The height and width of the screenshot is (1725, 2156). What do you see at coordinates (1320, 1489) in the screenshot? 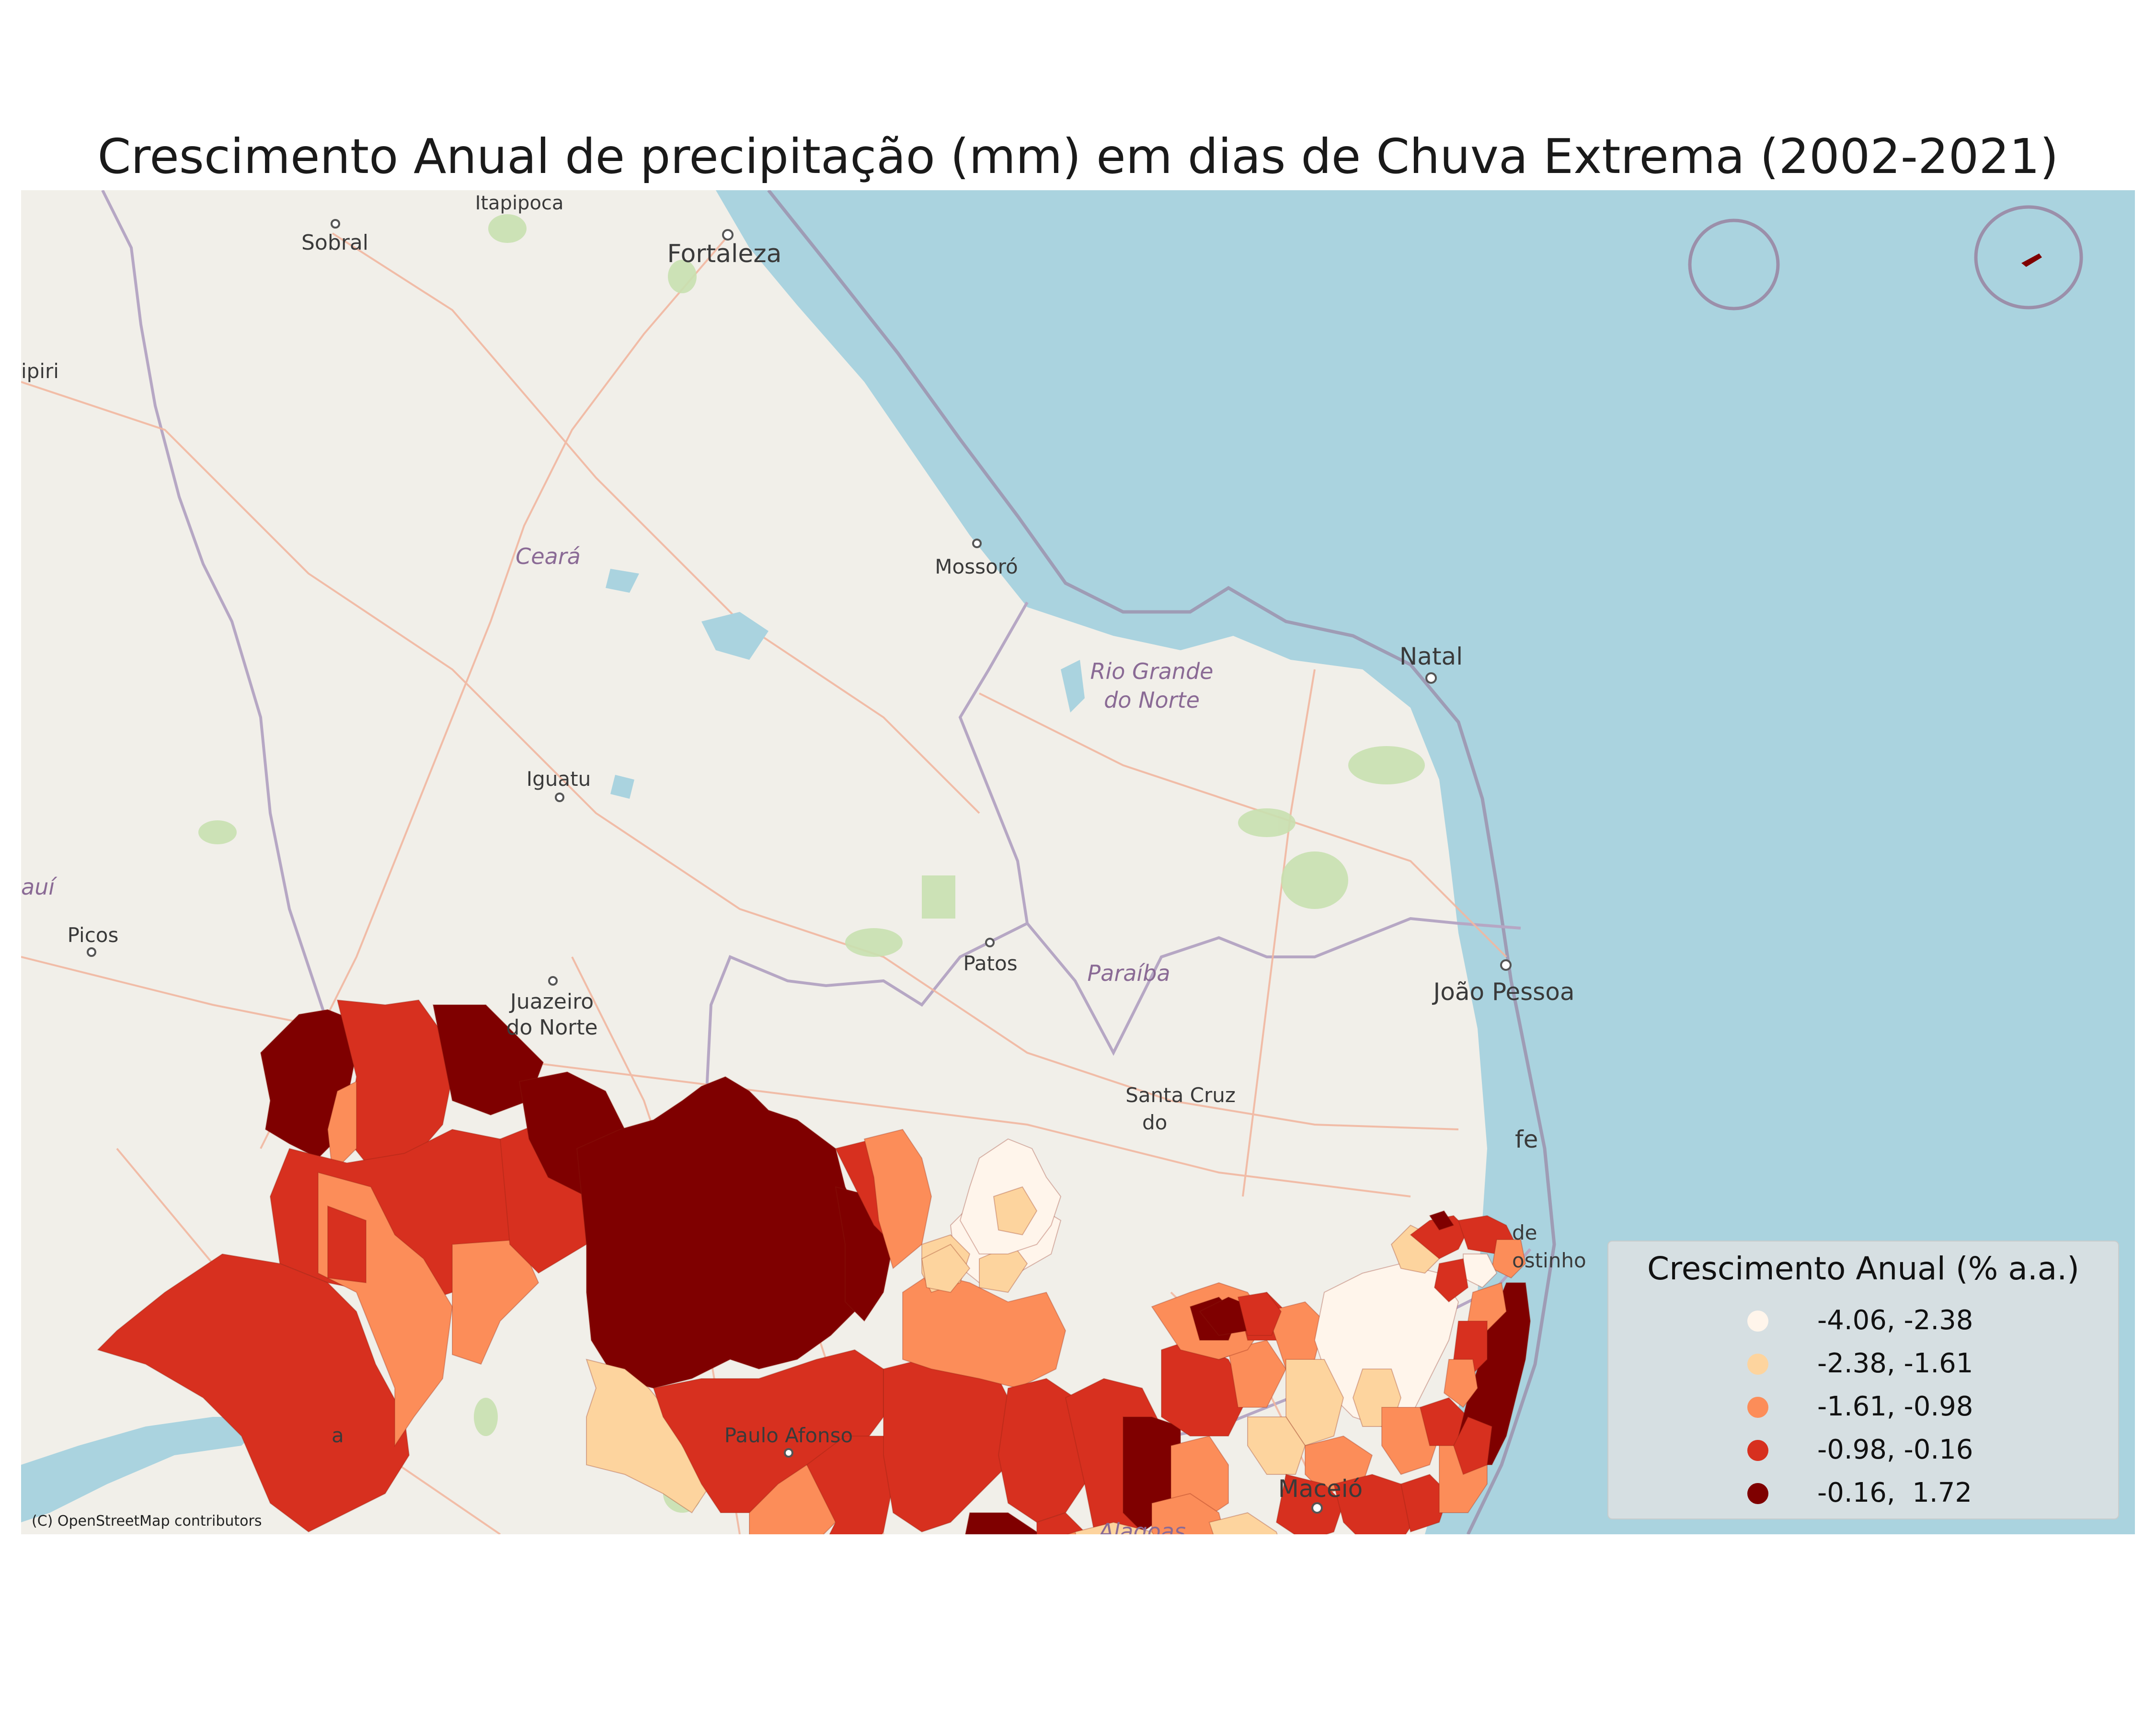
I see `label-maceio: Maceió` at bounding box center [1320, 1489].